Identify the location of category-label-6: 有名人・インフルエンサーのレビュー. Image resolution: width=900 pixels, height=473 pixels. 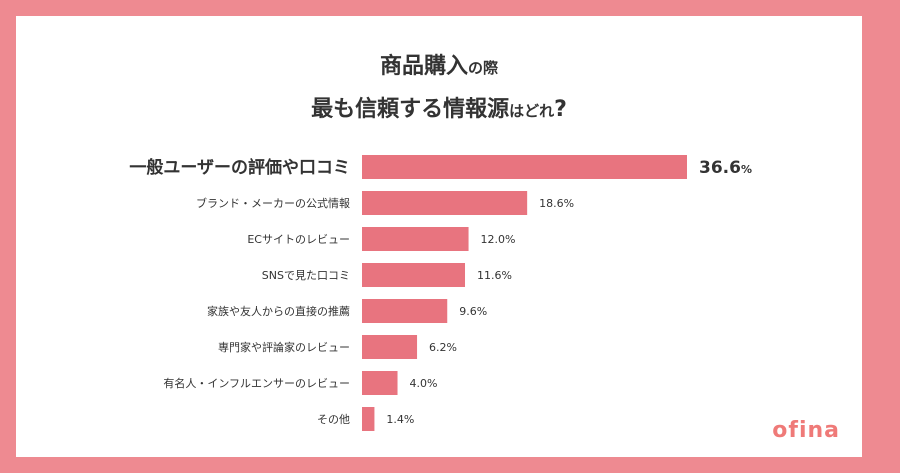
(256, 383).